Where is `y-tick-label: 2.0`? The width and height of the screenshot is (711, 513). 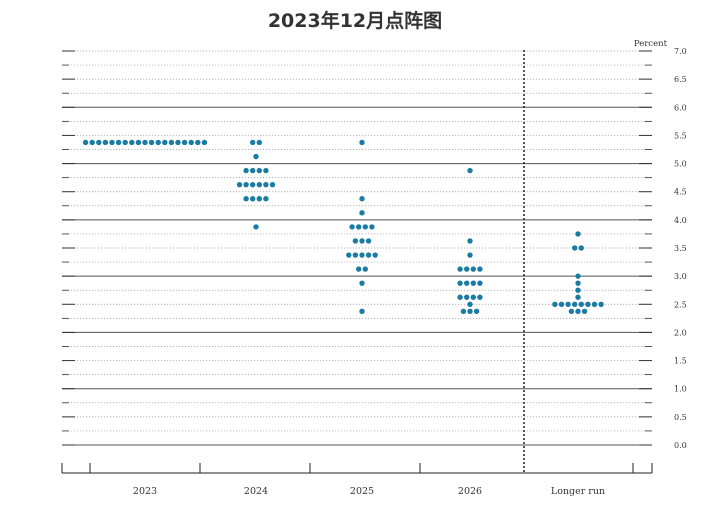 y-tick-label: 2.0 is located at coordinates (680, 332).